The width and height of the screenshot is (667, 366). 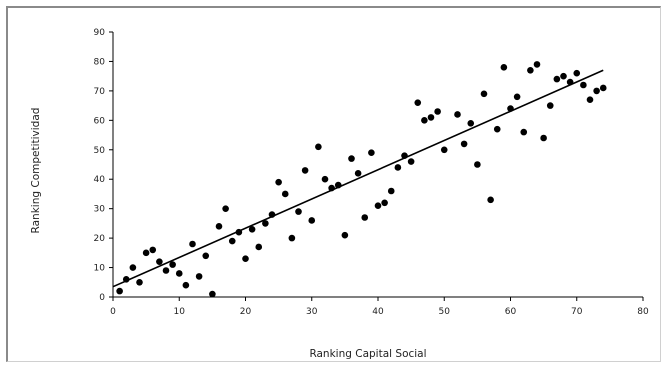 What do you see at coordinates (643, 312) in the screenshot?
I see `x-tick-label: 80` at bounding box center [643, 312].